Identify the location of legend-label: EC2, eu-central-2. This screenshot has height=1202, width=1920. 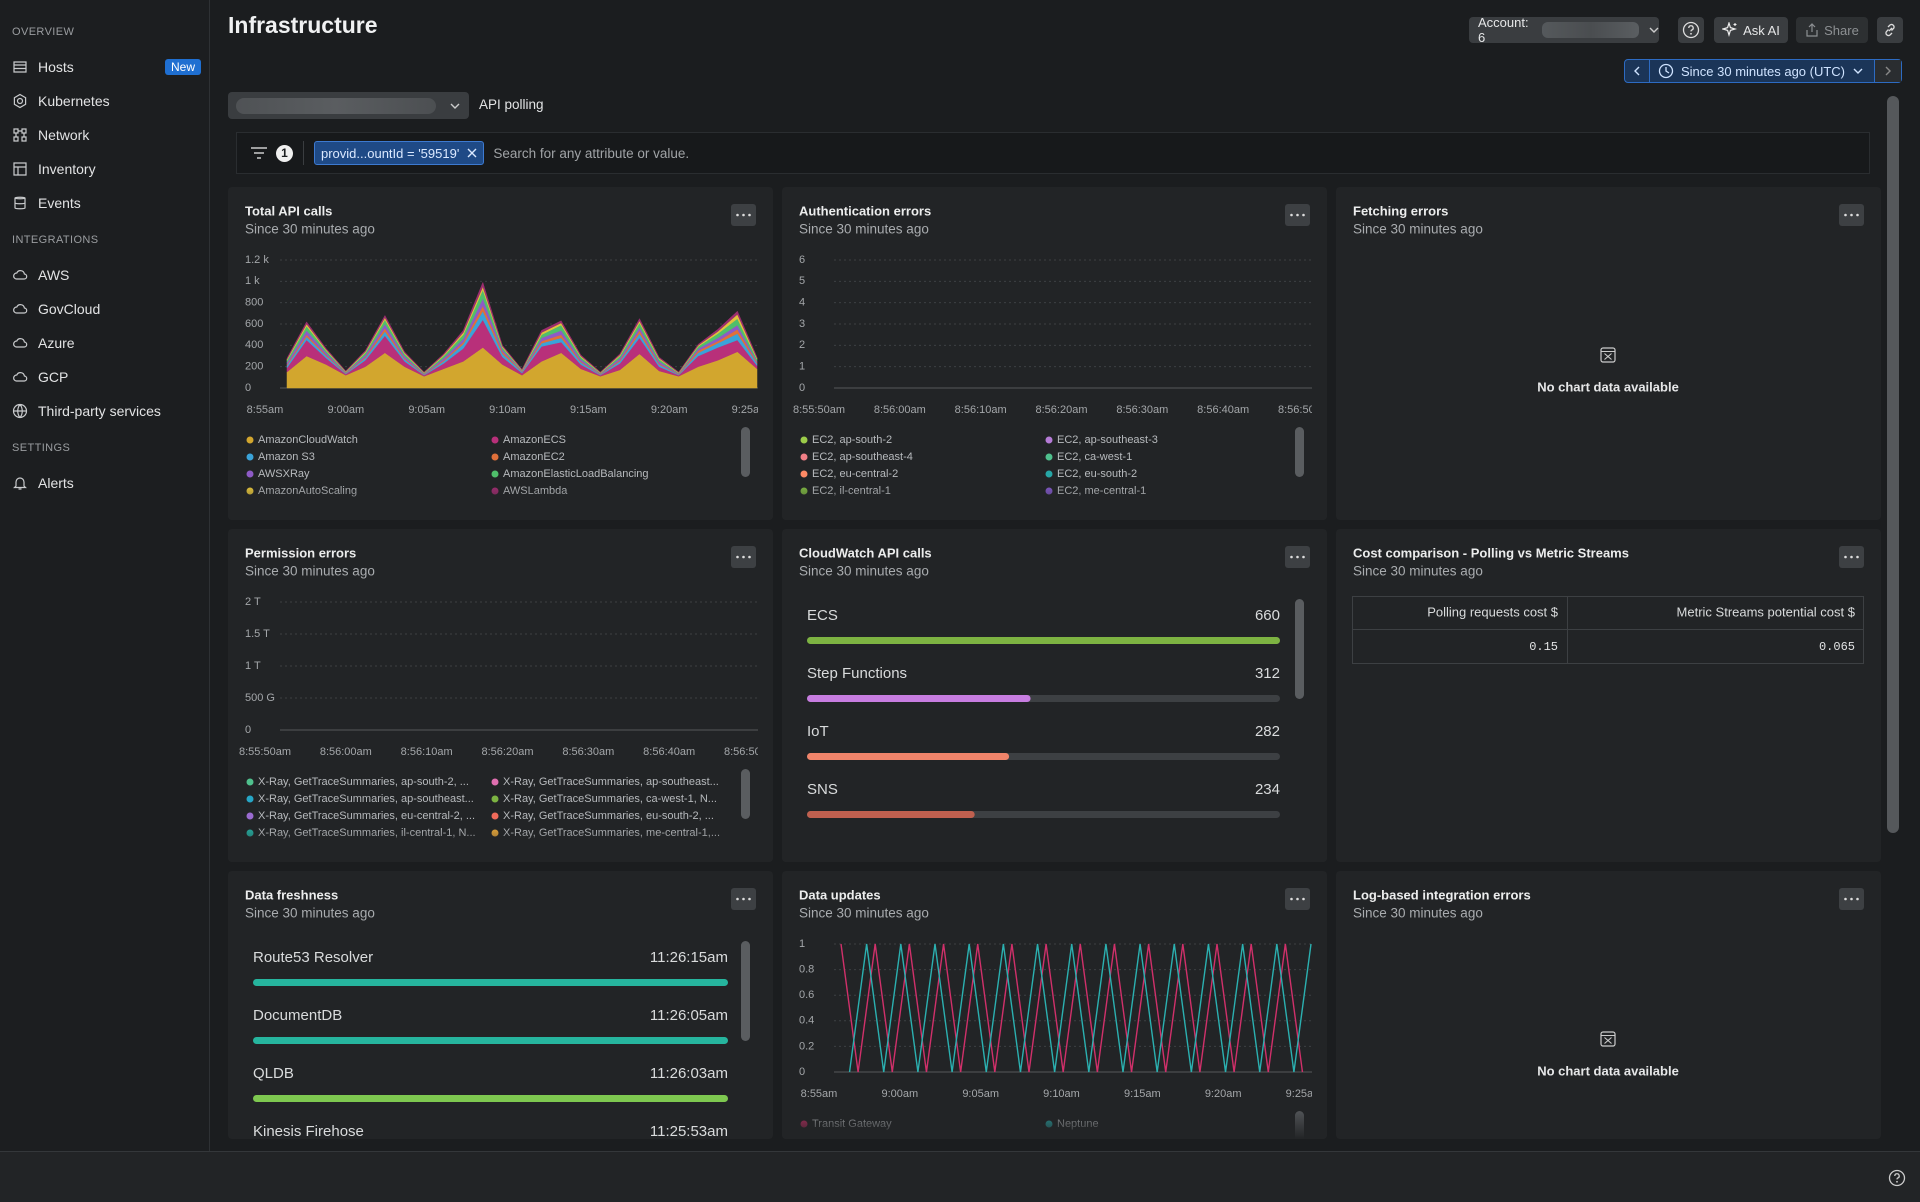
(855, 474).